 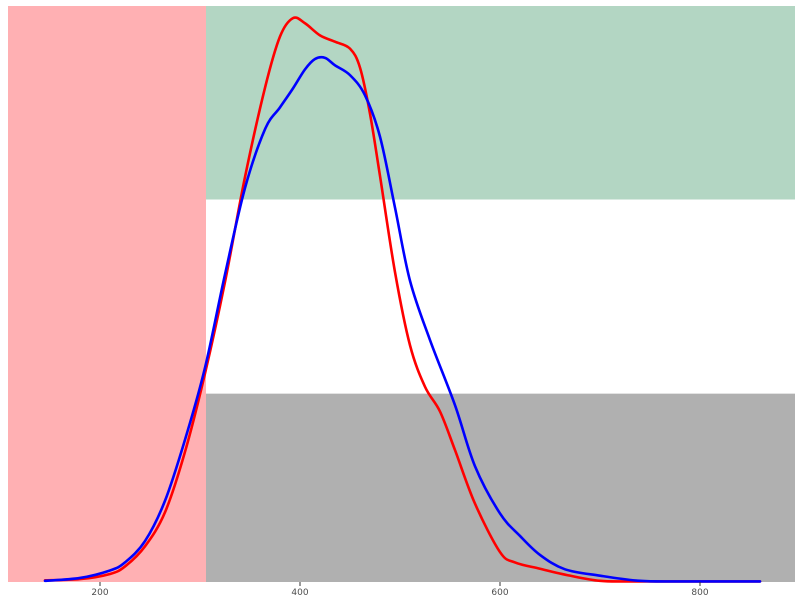 I want to click on x-tick-label: 800, so click(x=699, y=593).